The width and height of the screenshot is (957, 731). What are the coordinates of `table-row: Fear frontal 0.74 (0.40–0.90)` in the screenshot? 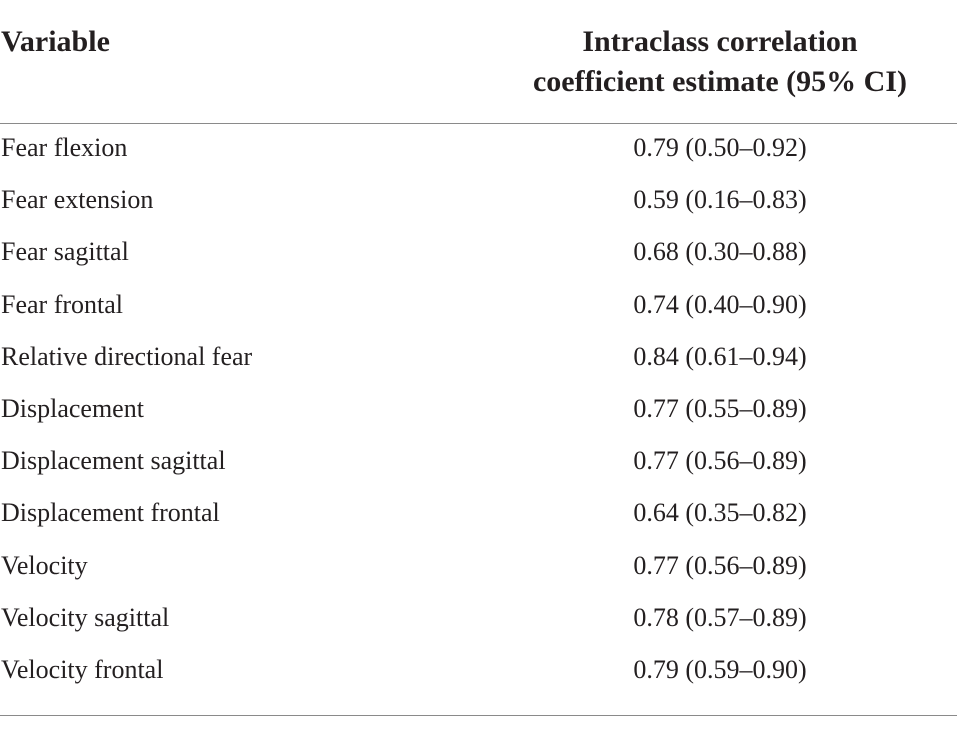 It's located at (478, 307).